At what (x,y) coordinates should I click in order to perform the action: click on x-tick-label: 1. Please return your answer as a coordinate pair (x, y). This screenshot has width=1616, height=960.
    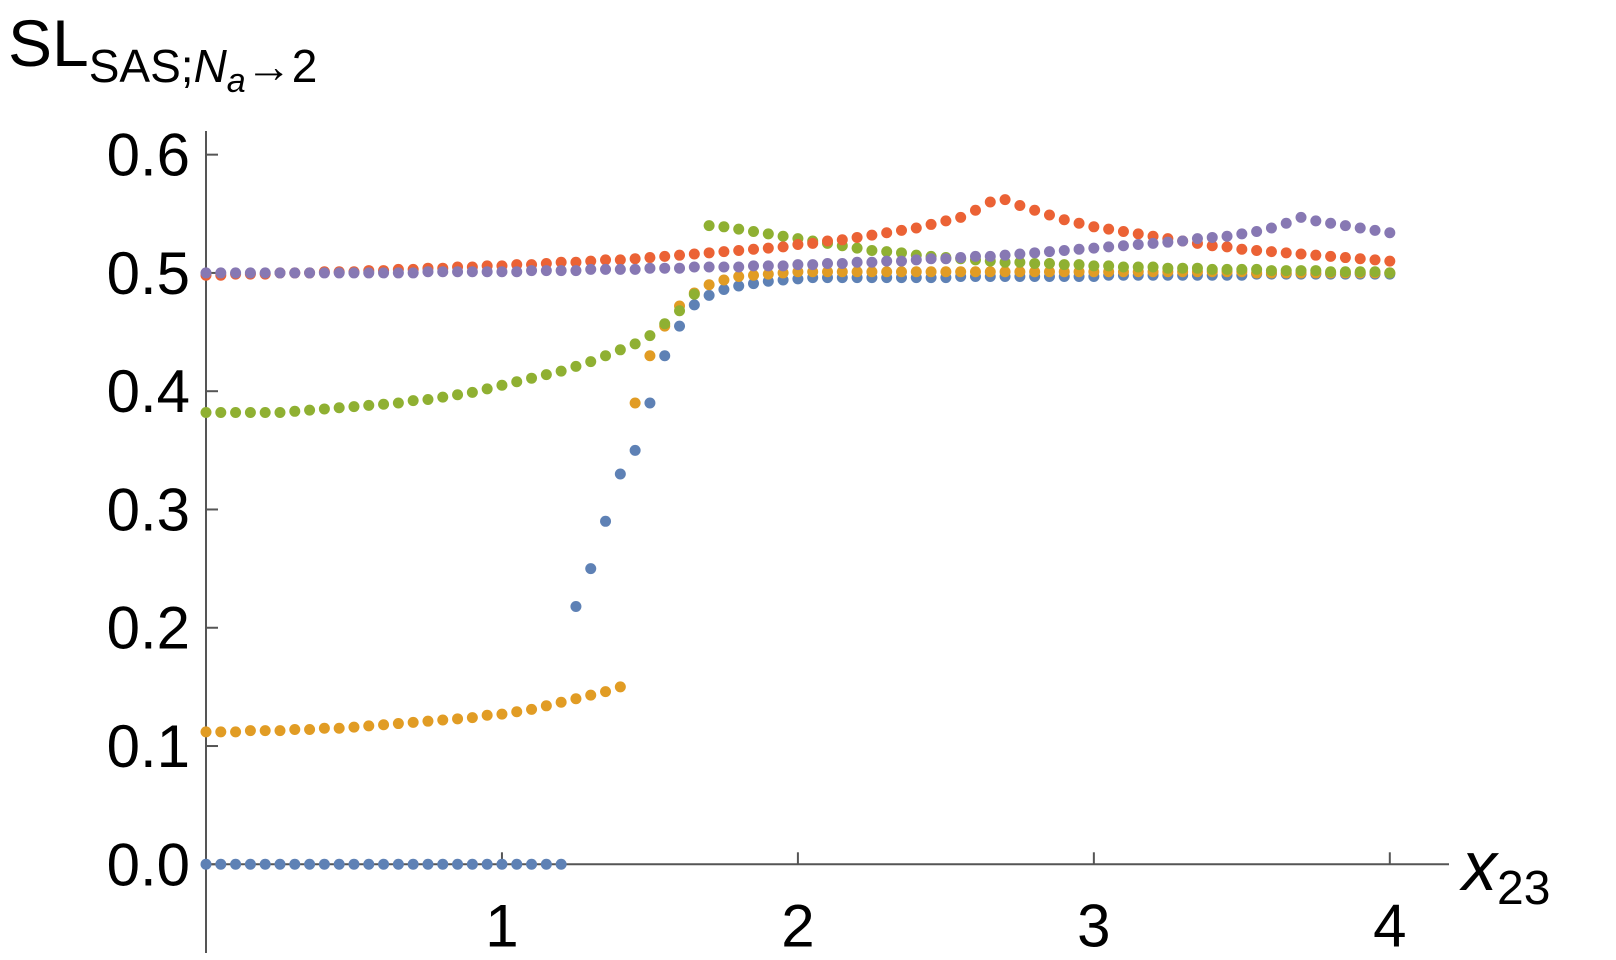
    Looking at the image, I should click on (501, 925).